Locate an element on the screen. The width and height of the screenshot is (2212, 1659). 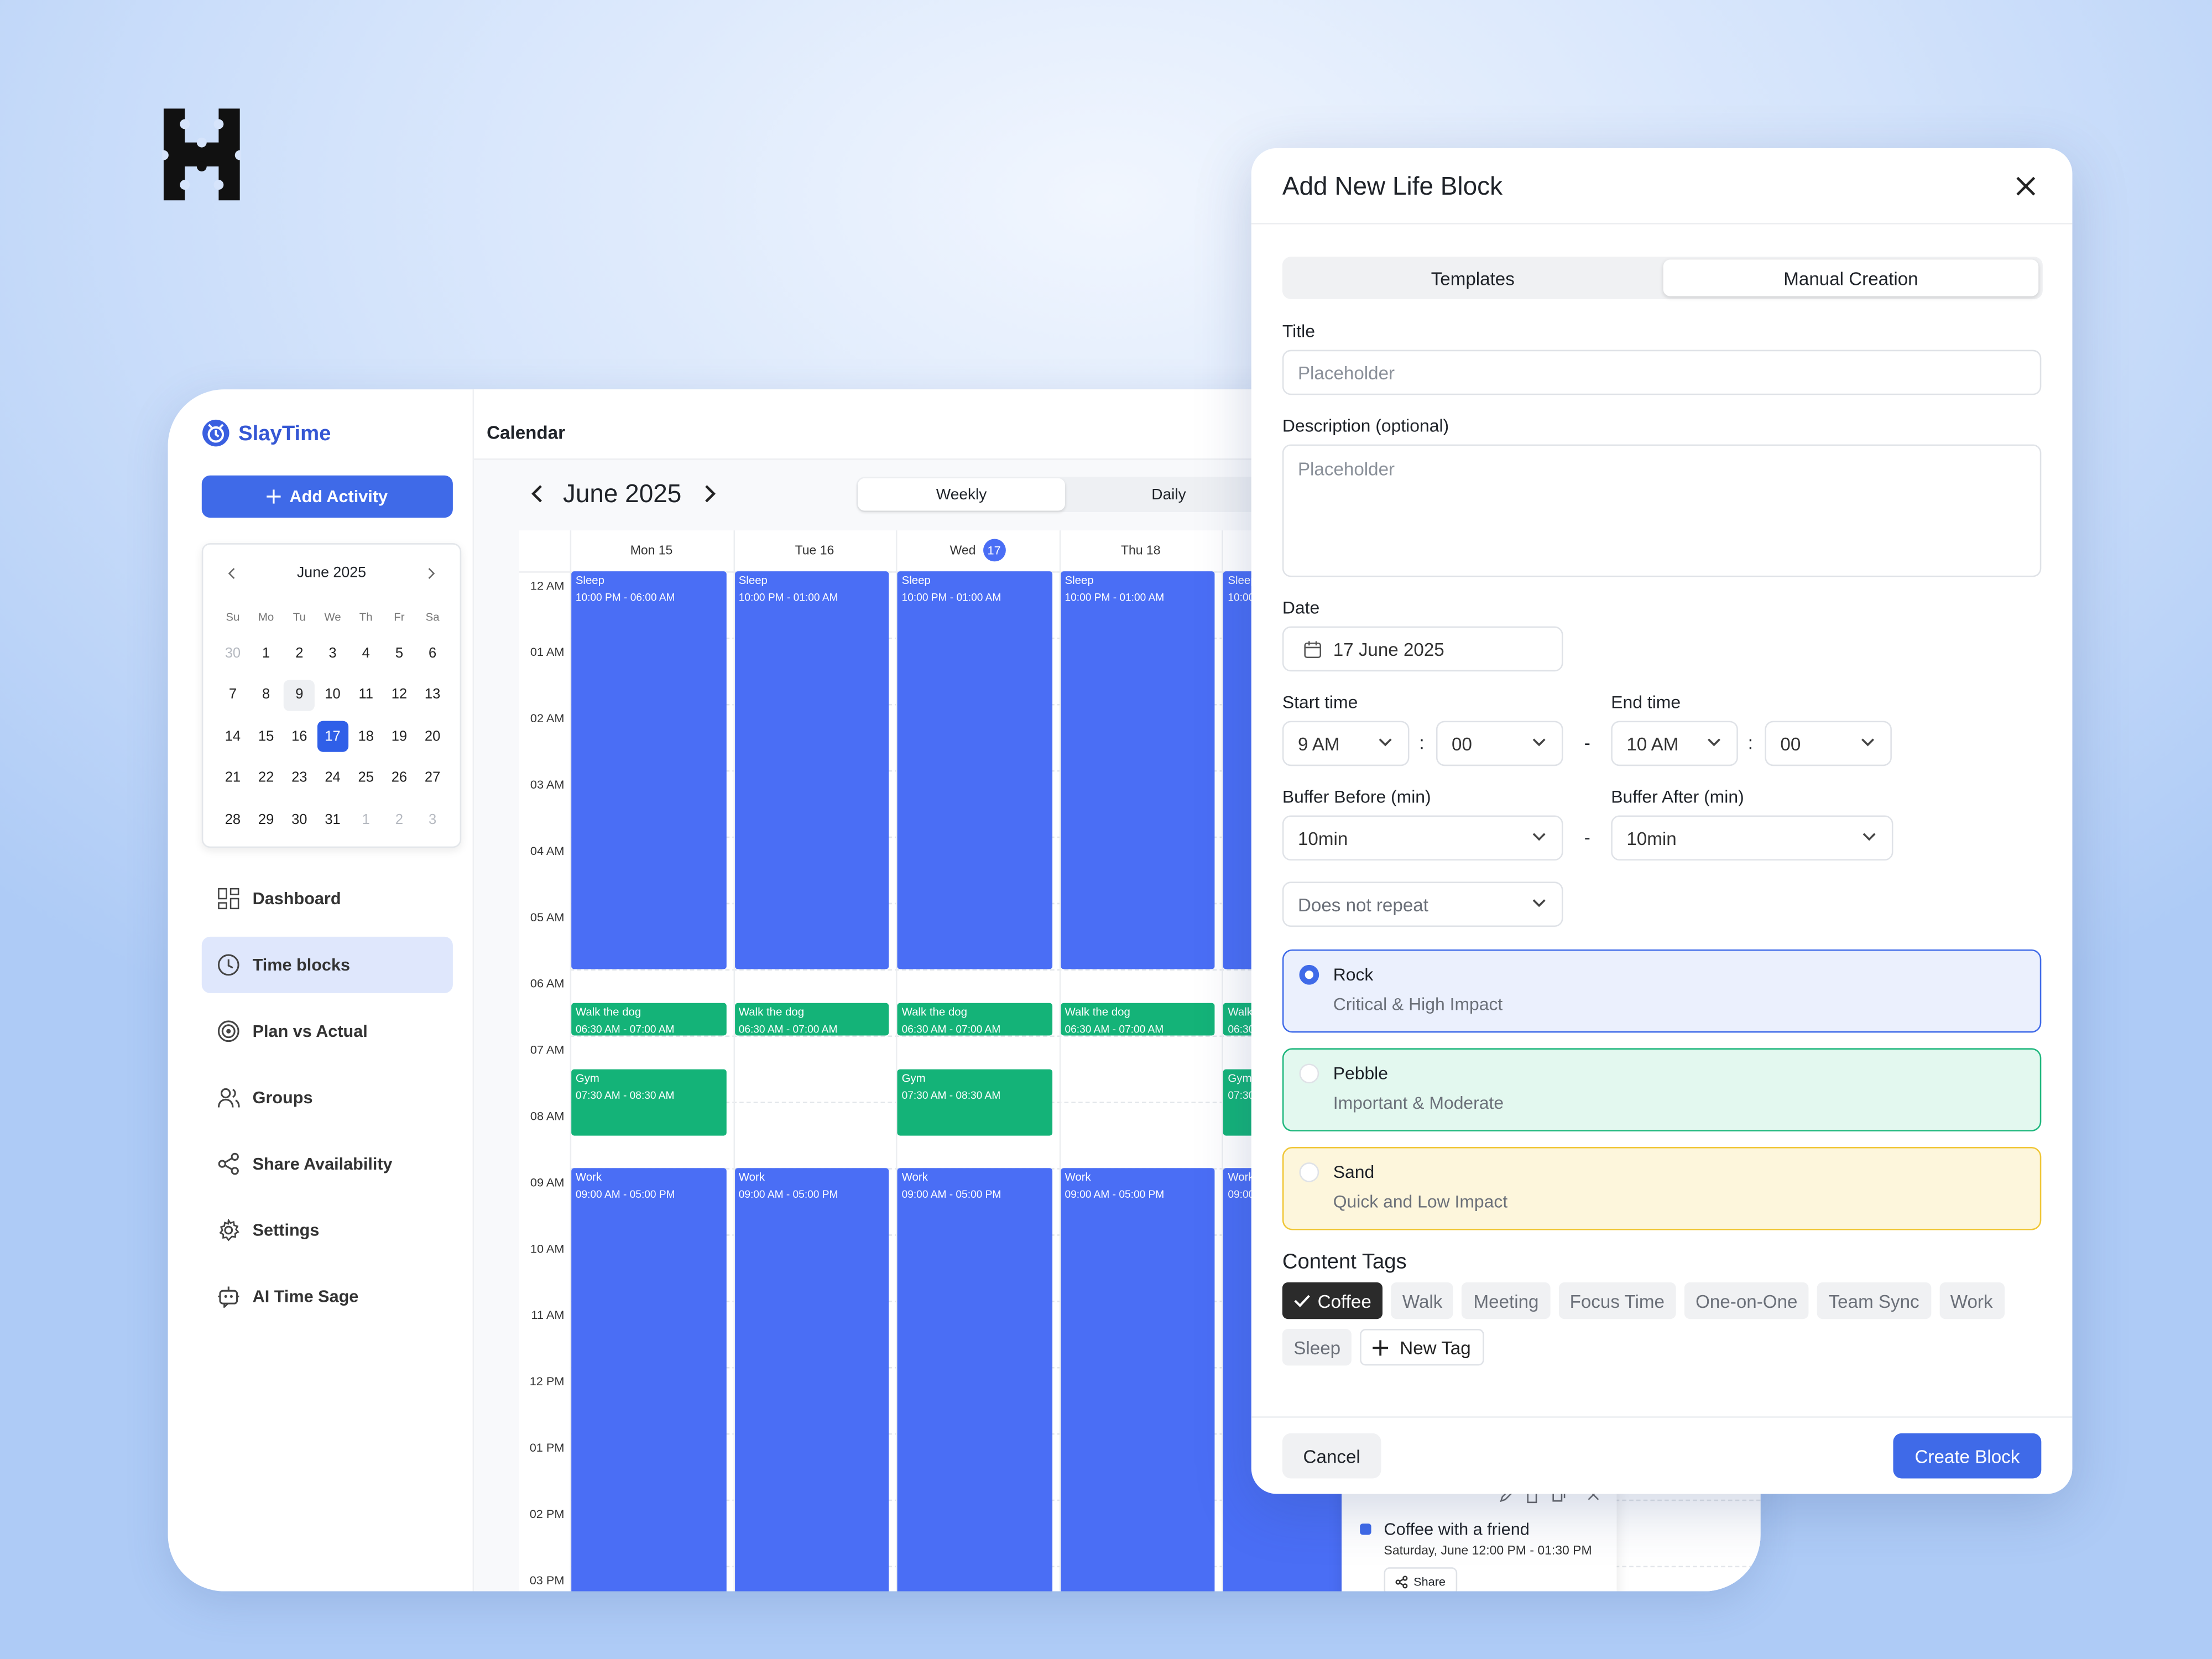
nav-item: Plan vs Actual is located at coordinates (328, 1032).